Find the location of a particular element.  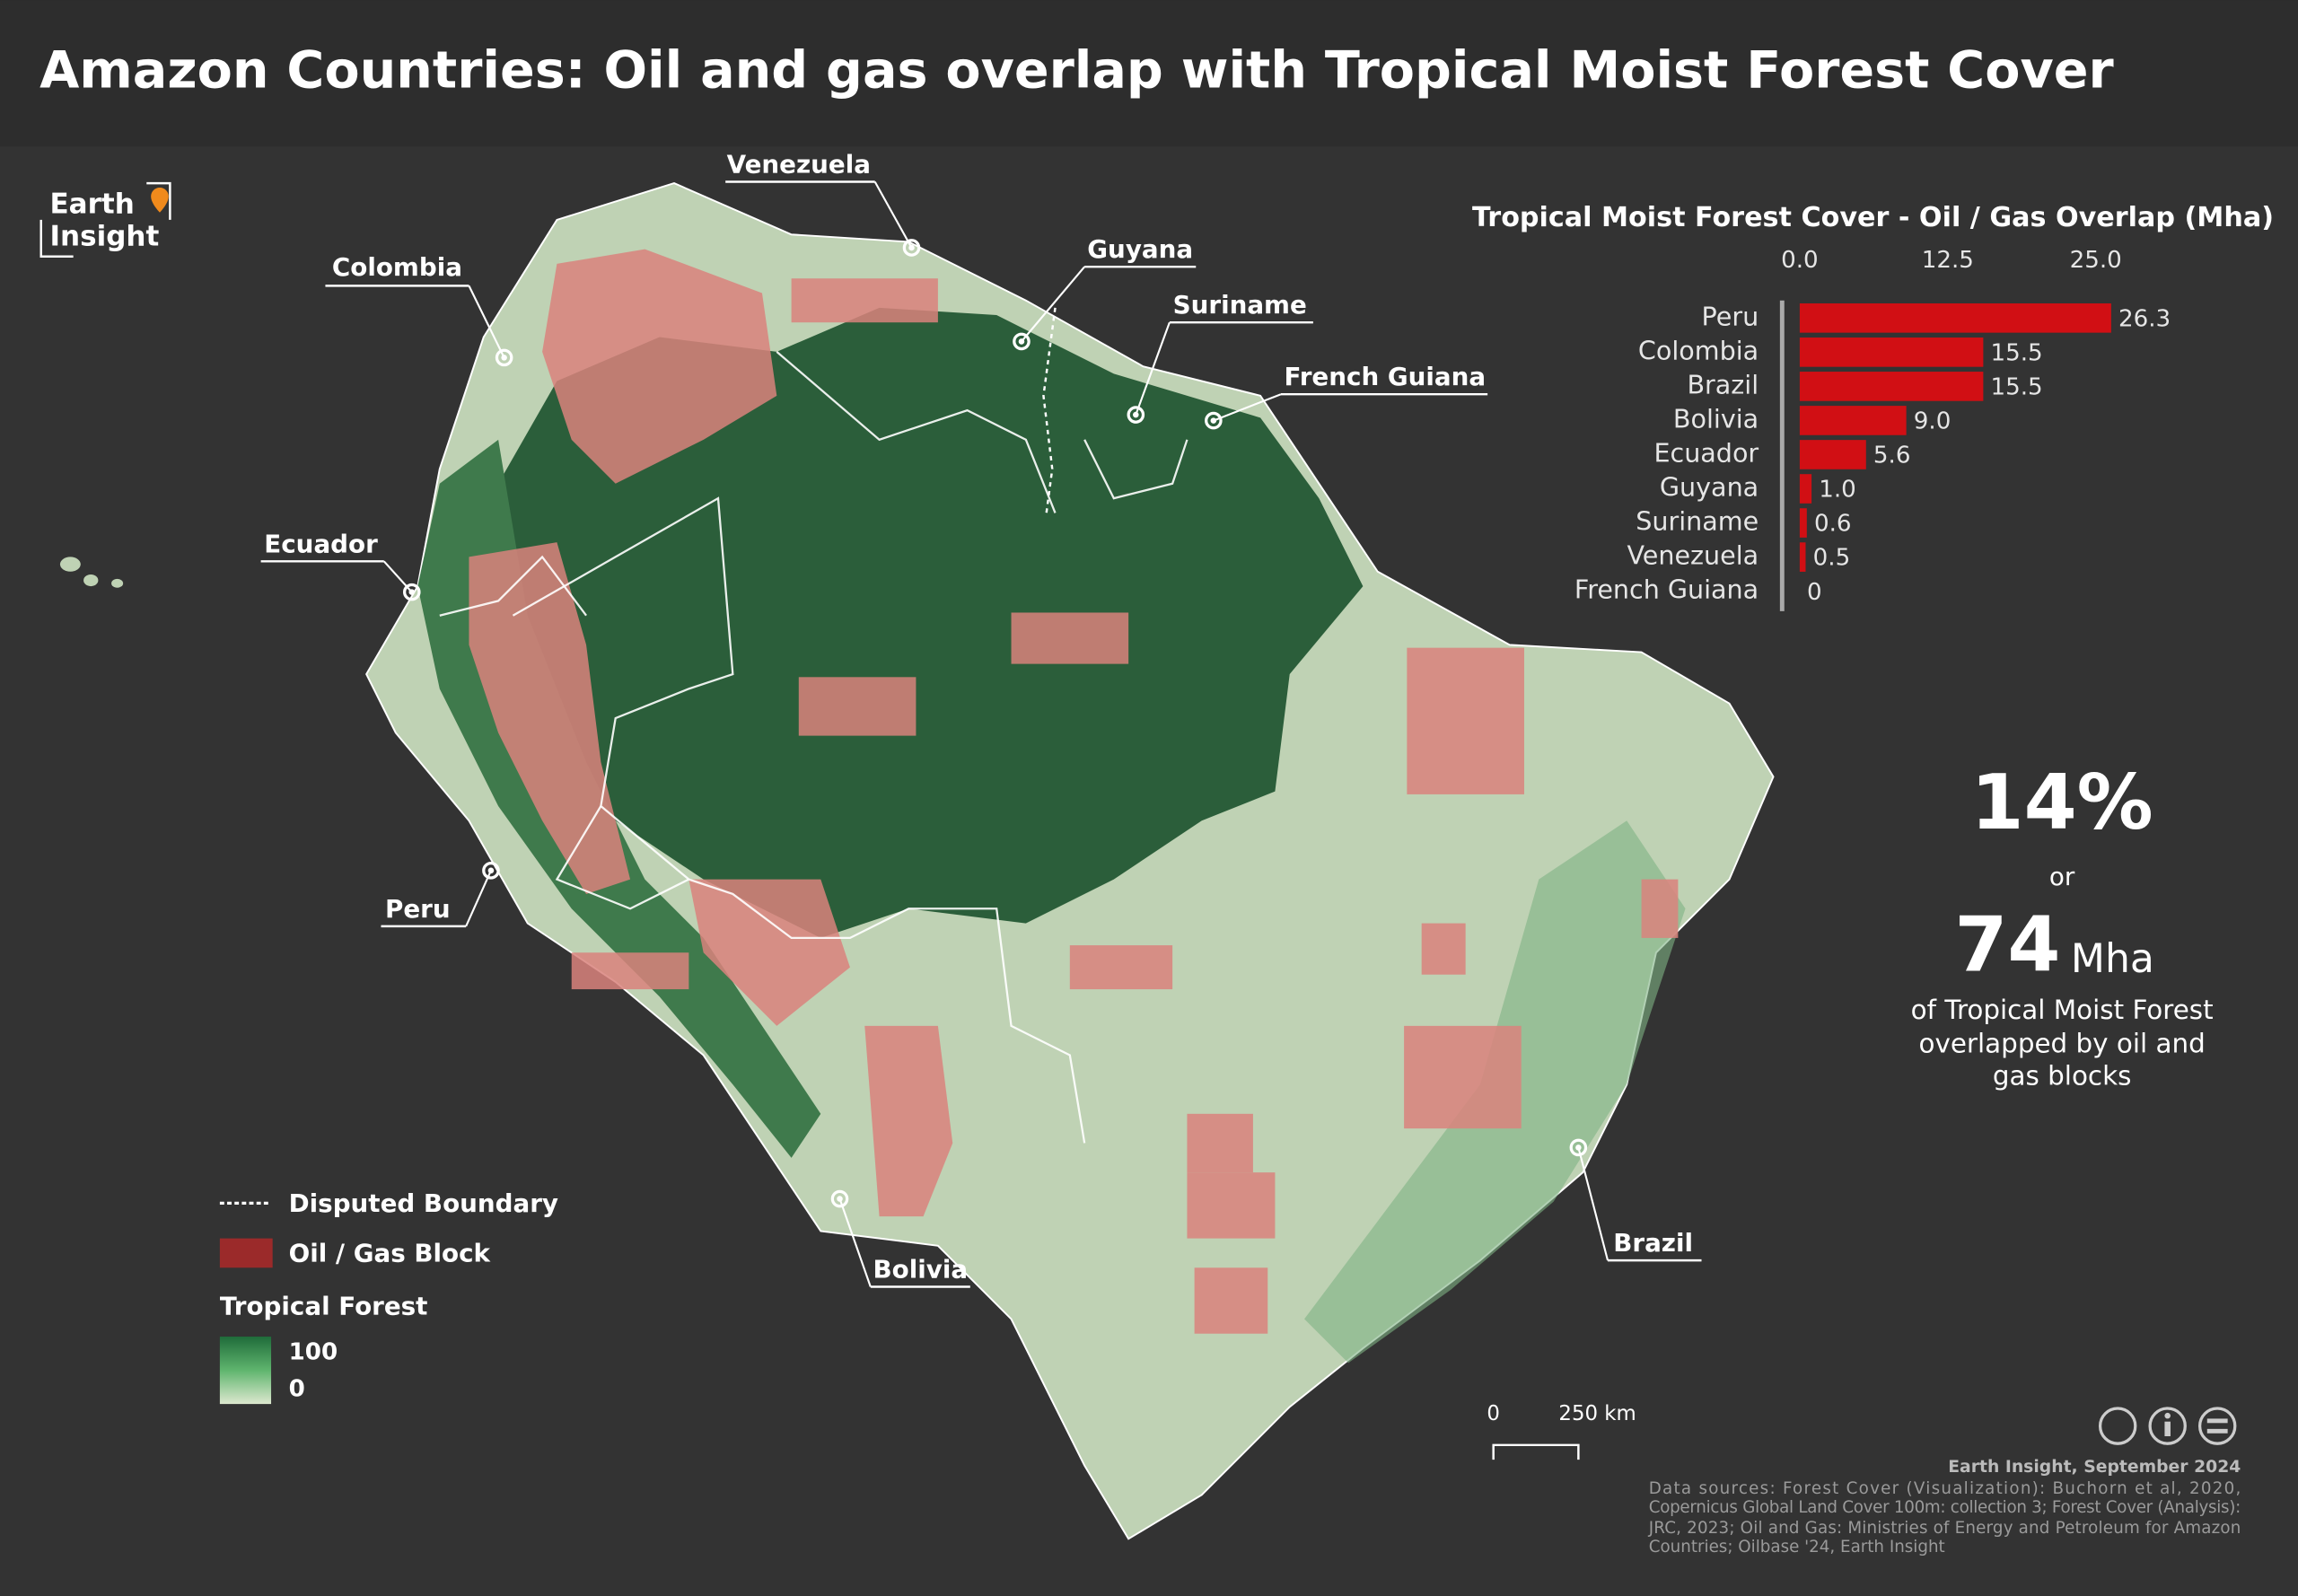

scale-label: 0 is located at coordinates (1493, 1413).